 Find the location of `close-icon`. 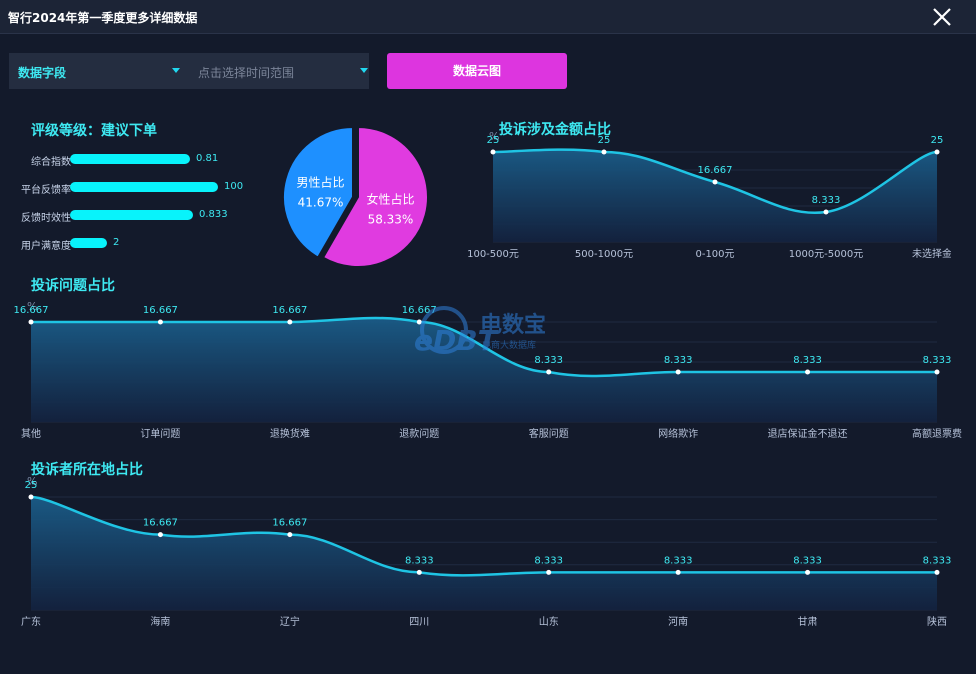

close-icon is located at coordinates (942, 17).